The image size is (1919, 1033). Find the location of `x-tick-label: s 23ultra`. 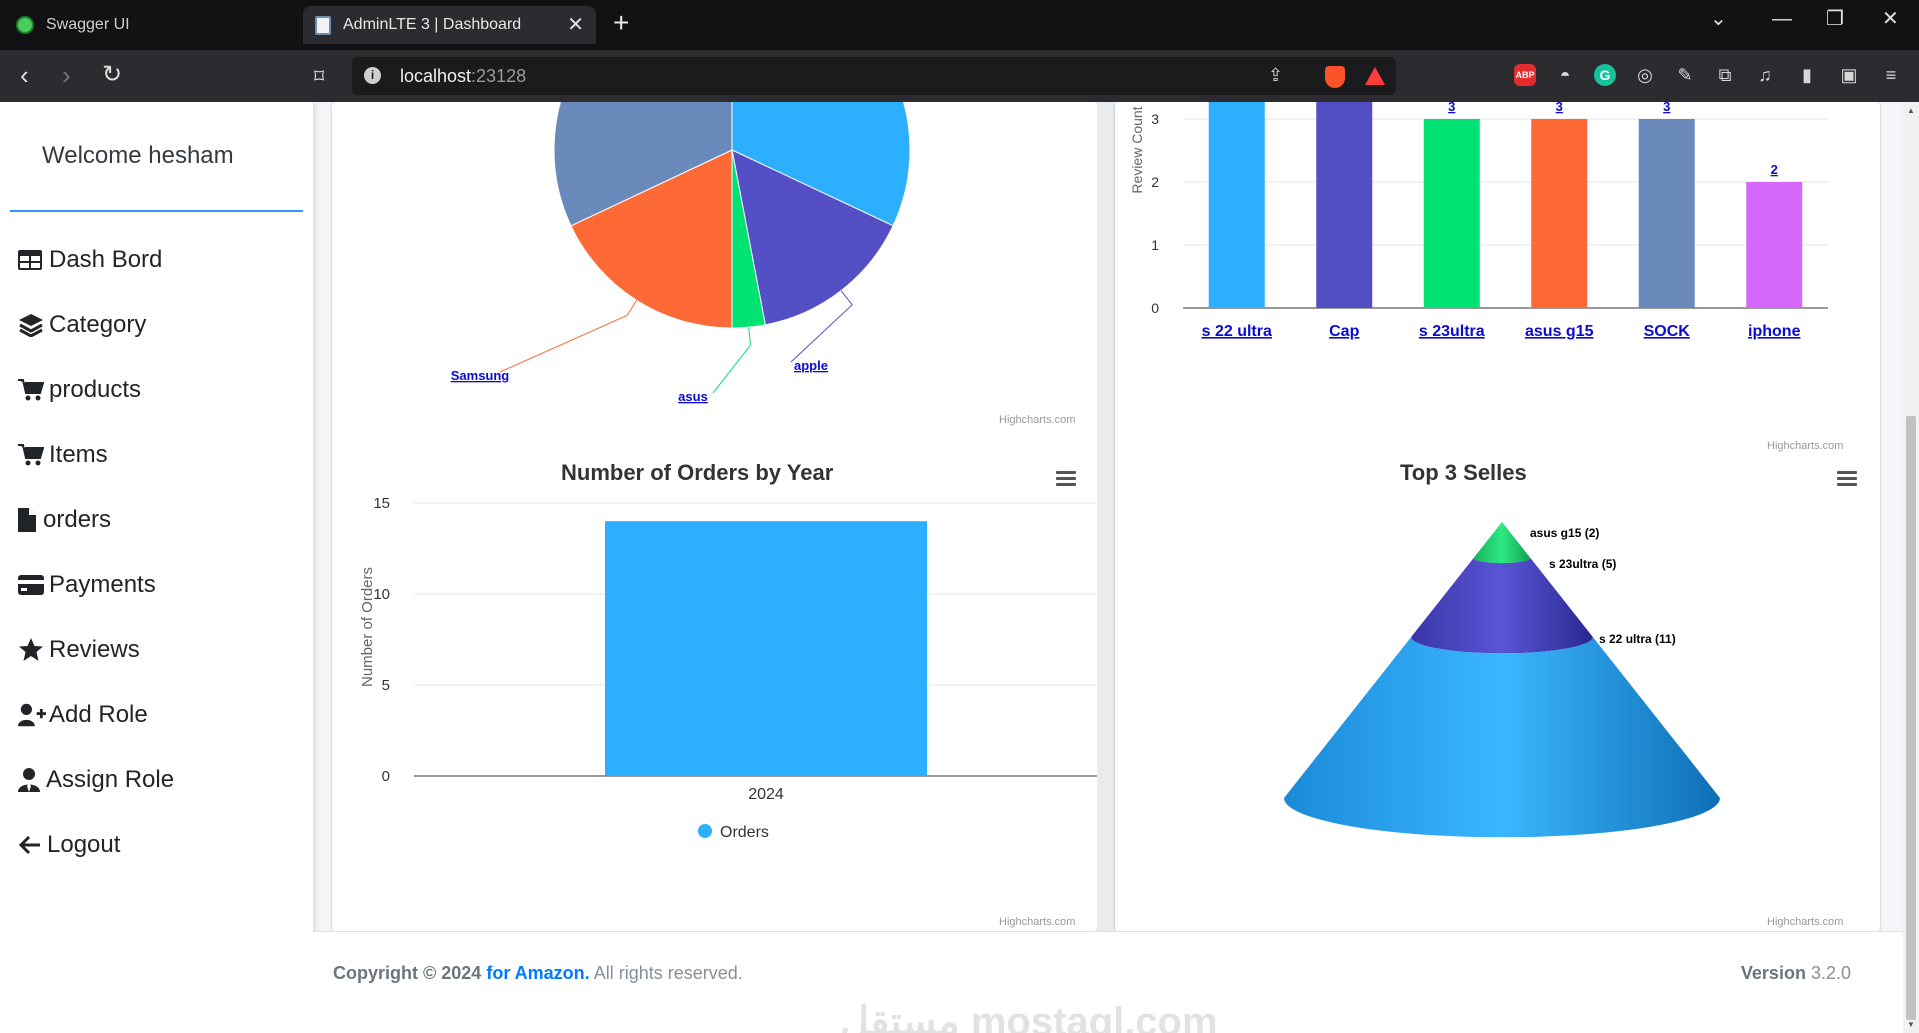

x-tick-label: s 23ultra is located at coordinates (1452, 331).